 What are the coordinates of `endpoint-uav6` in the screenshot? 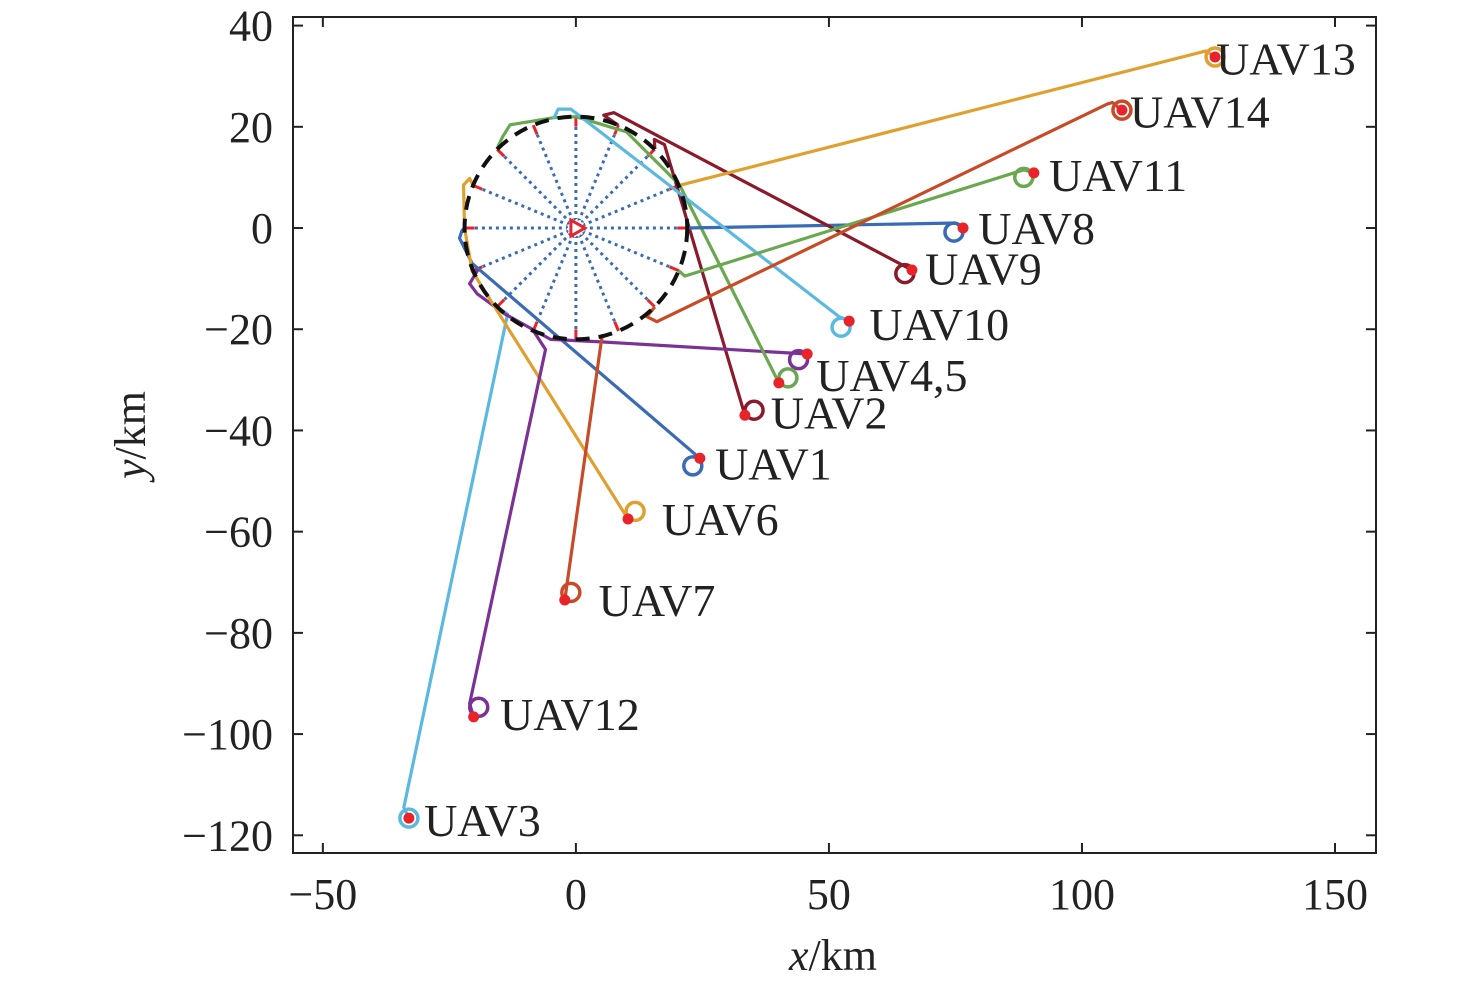 It's located at (628, 519).